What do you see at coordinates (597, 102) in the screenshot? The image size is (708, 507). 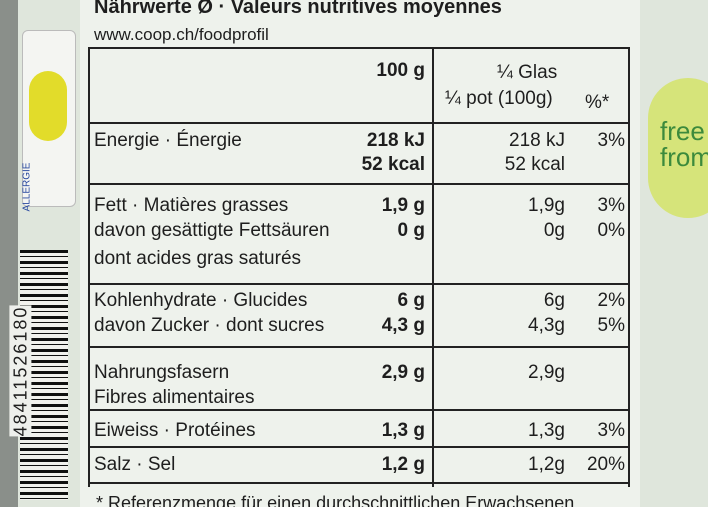 I see `col-header: %*` at bounding box center [597, 102].